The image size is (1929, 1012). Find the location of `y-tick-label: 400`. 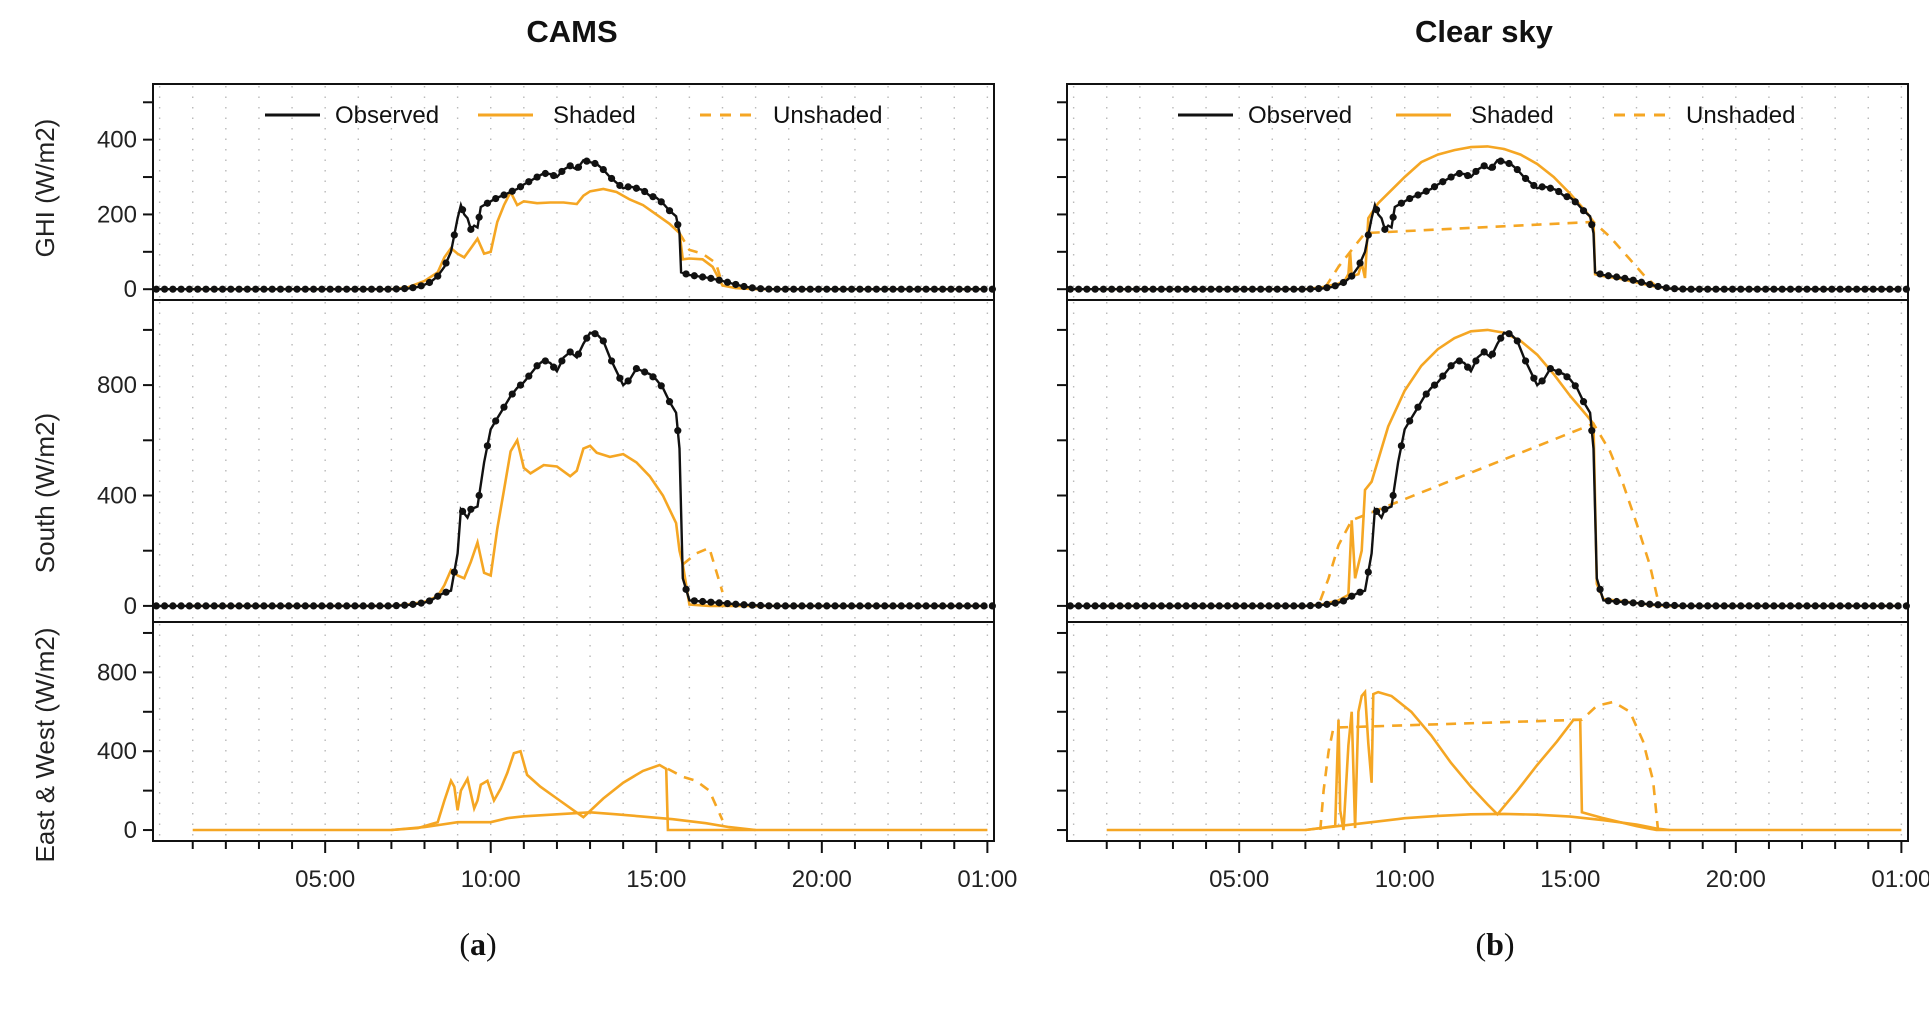

y-tick-label: 400 is located at coordinates (117, 496).